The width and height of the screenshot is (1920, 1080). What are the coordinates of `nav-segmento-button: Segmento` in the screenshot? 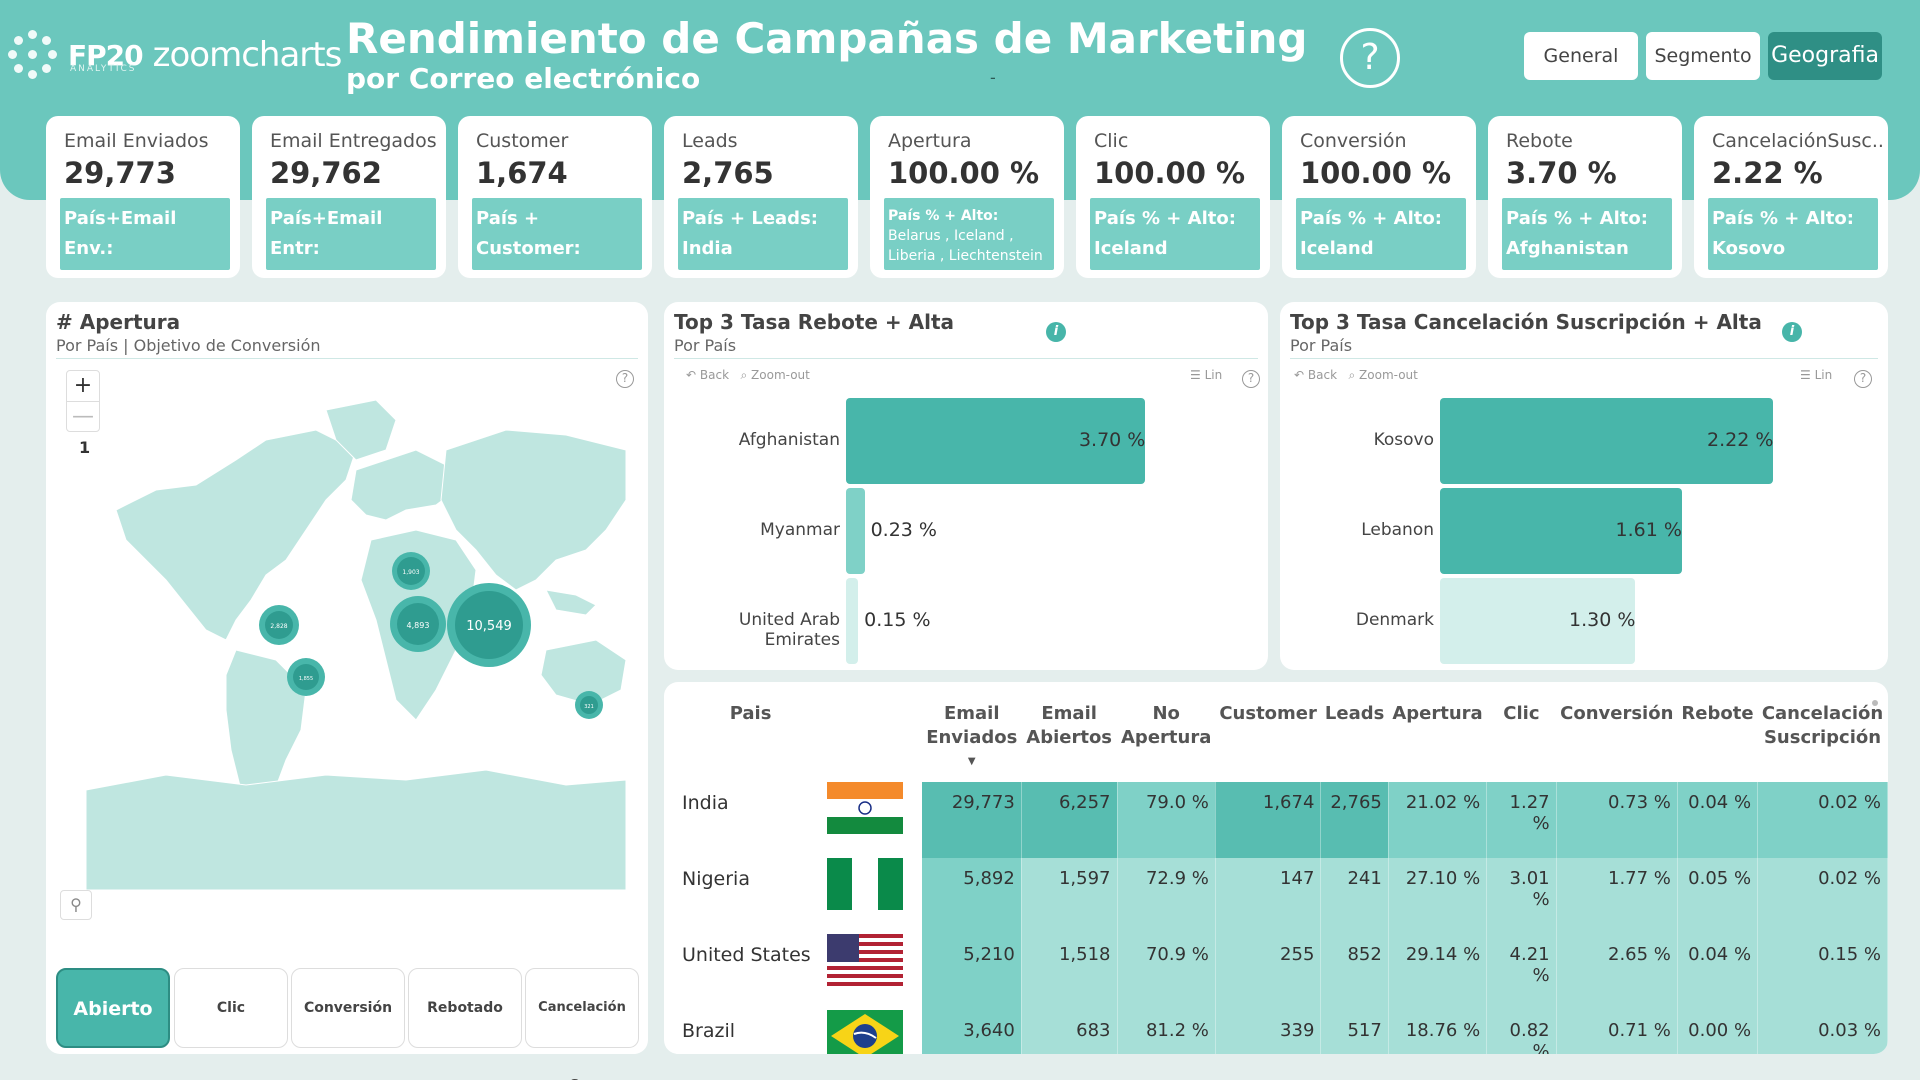 It's located at (1703, 56).